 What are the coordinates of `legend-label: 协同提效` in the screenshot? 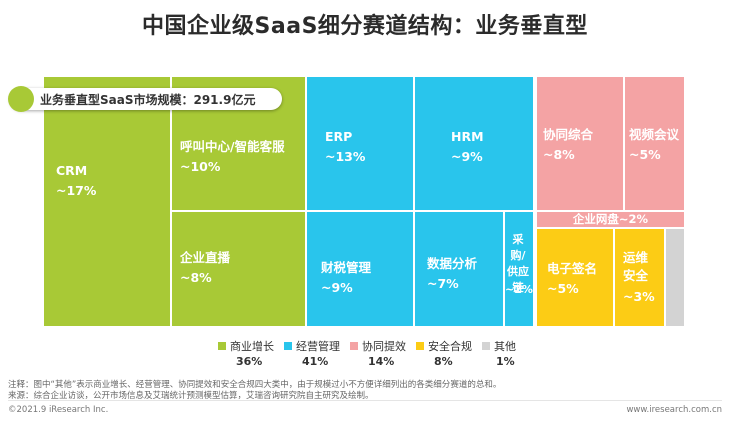 It's located at (384, 346).